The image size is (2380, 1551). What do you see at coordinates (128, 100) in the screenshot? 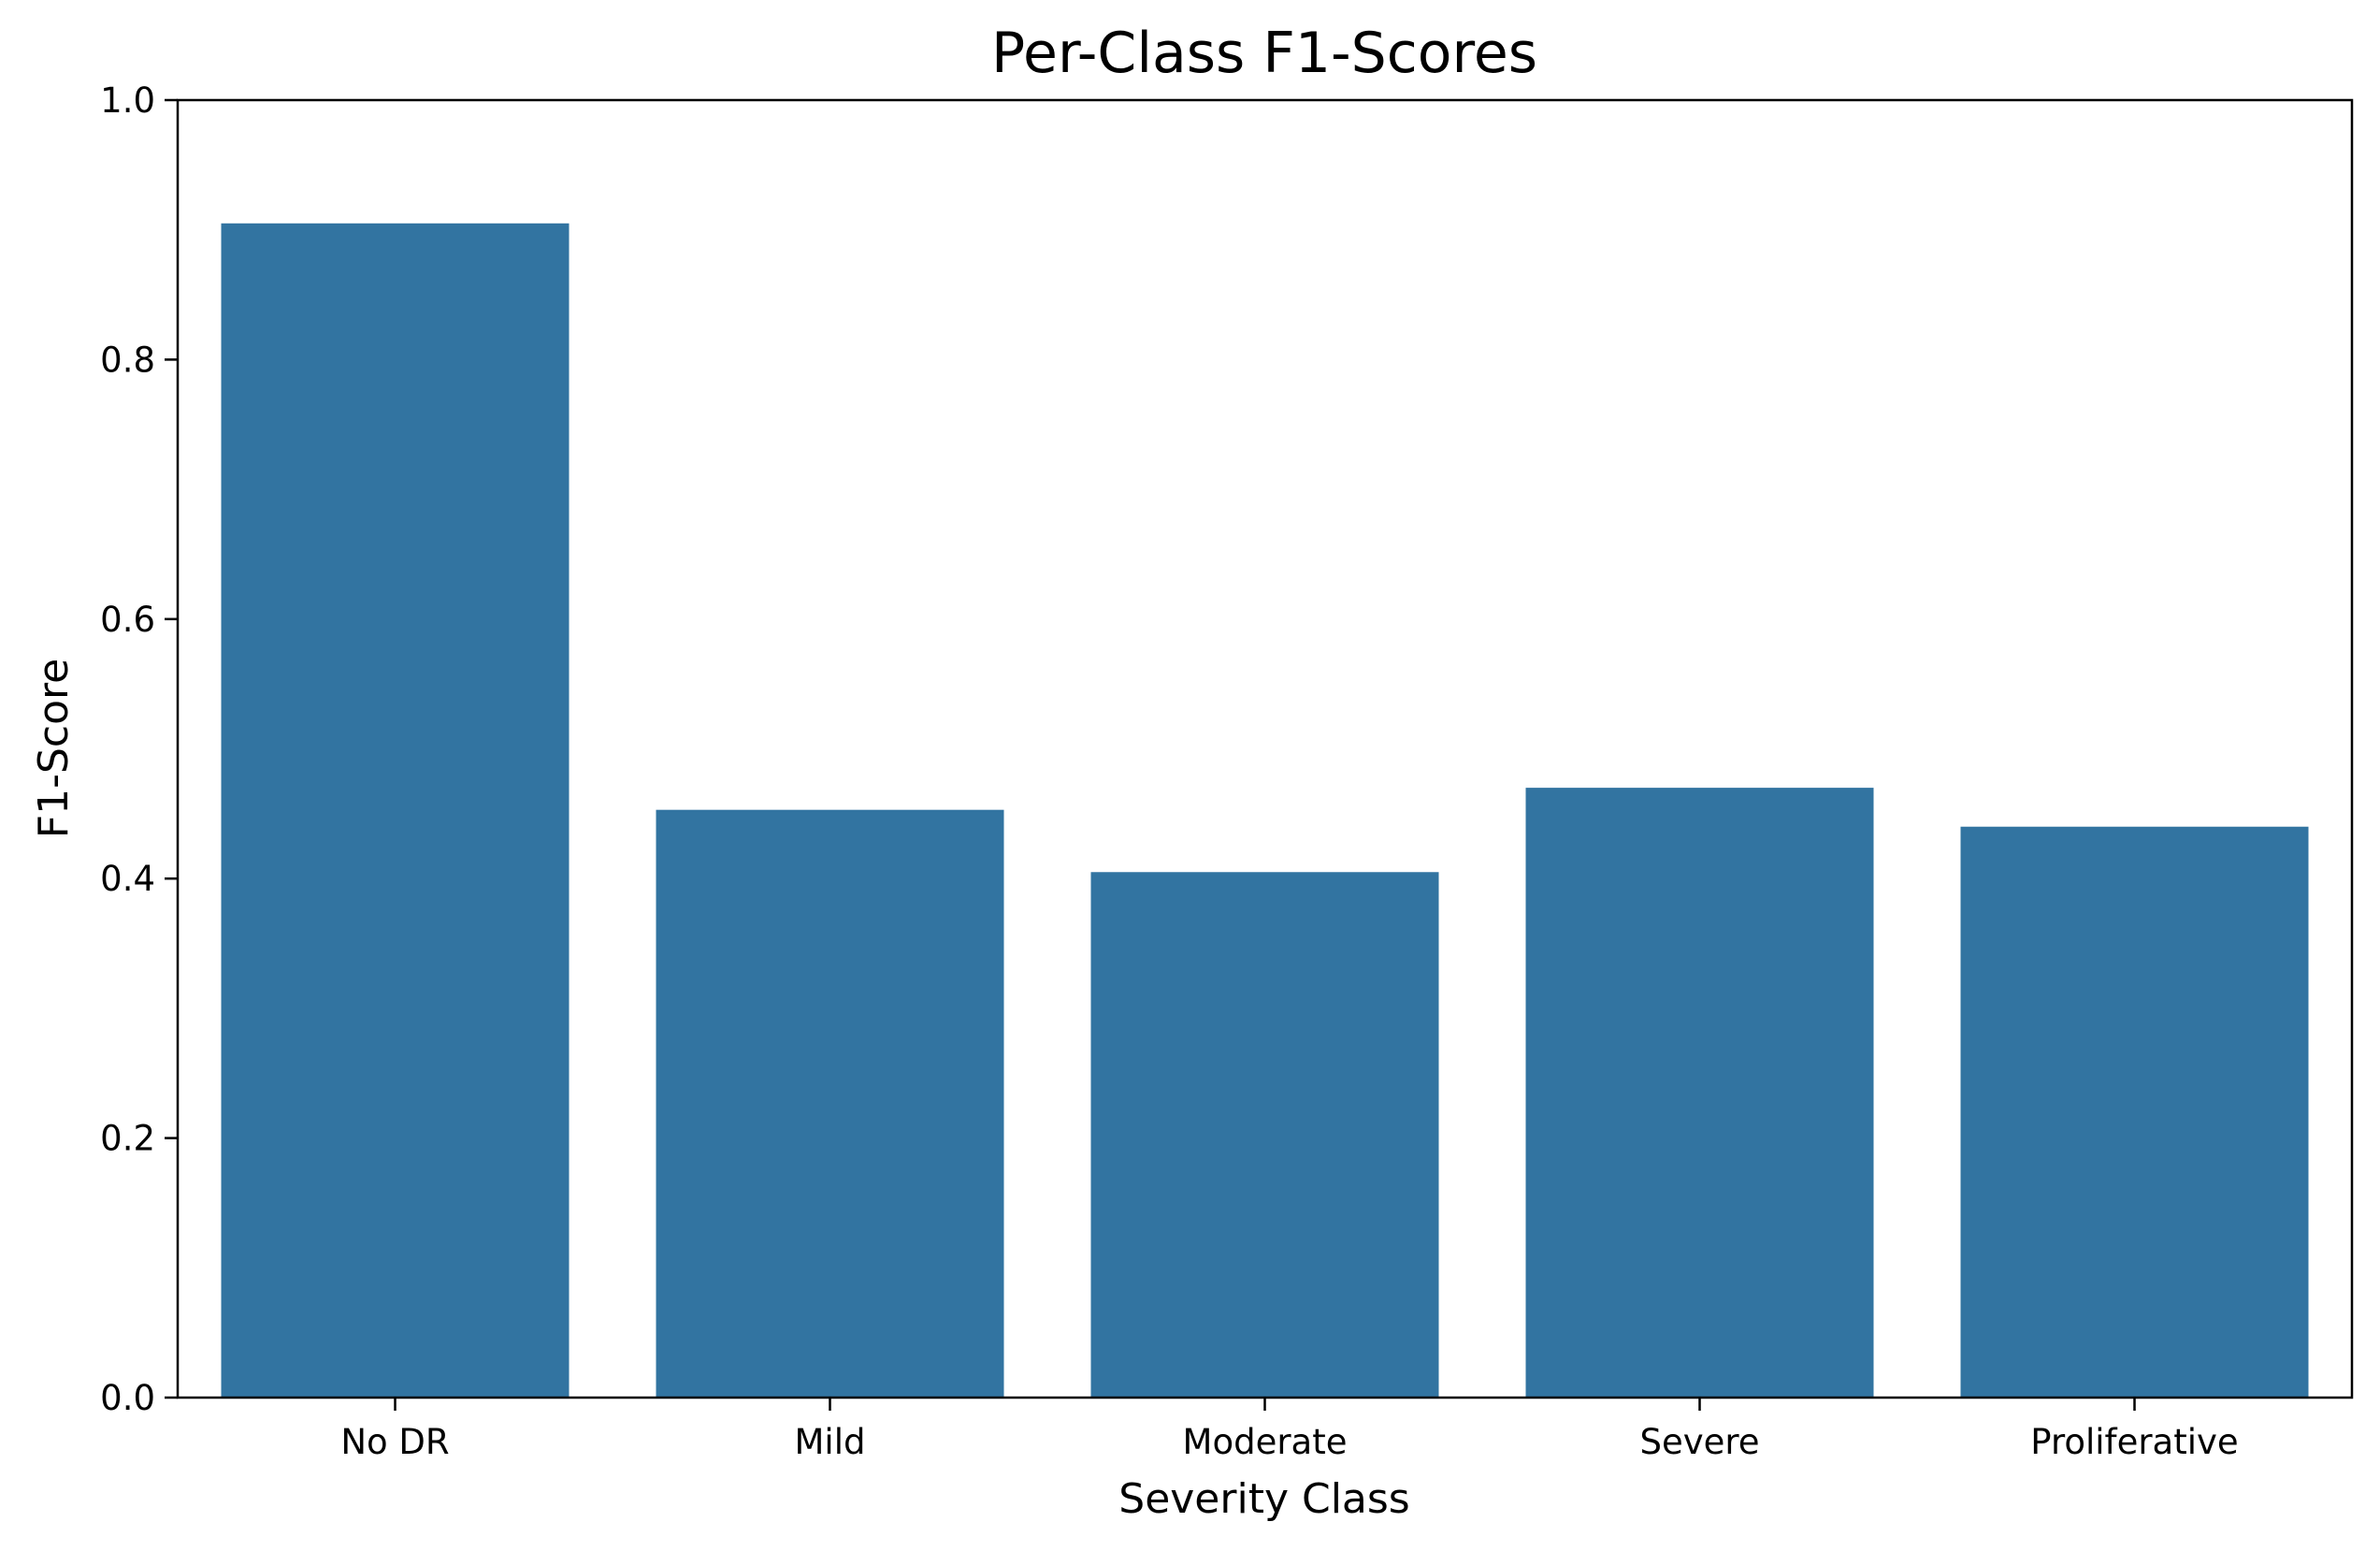
I see `y-tick-label: 1.0` at bounding box center [128, 100].